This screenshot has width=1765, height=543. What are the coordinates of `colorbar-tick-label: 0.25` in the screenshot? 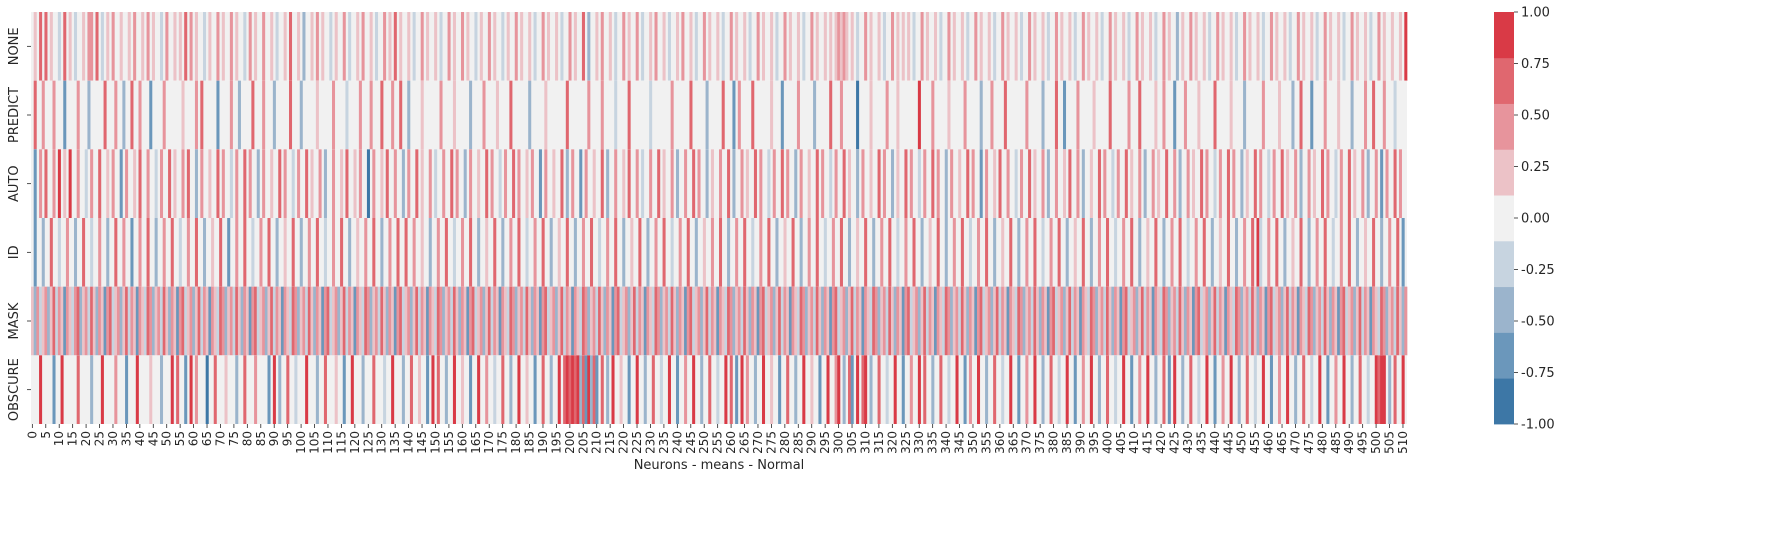 It's located at (1535, 167).